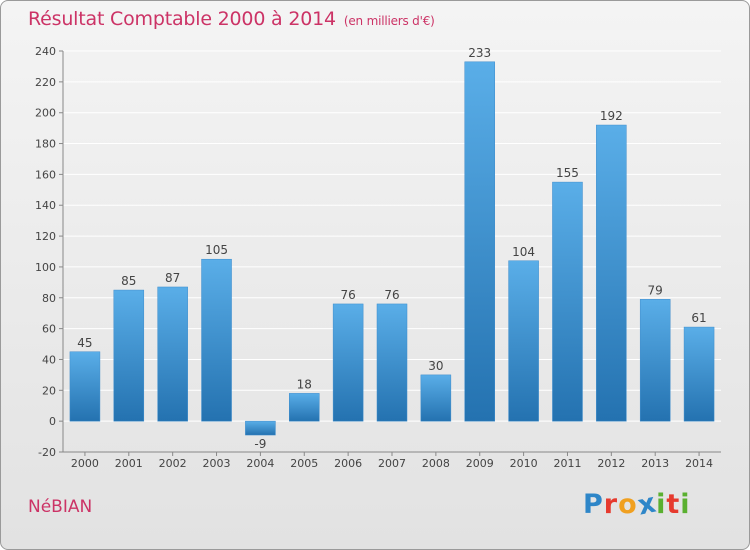 The image size is (750, 550). I want to click on x-tick-label: 2003, so click(217, 463).